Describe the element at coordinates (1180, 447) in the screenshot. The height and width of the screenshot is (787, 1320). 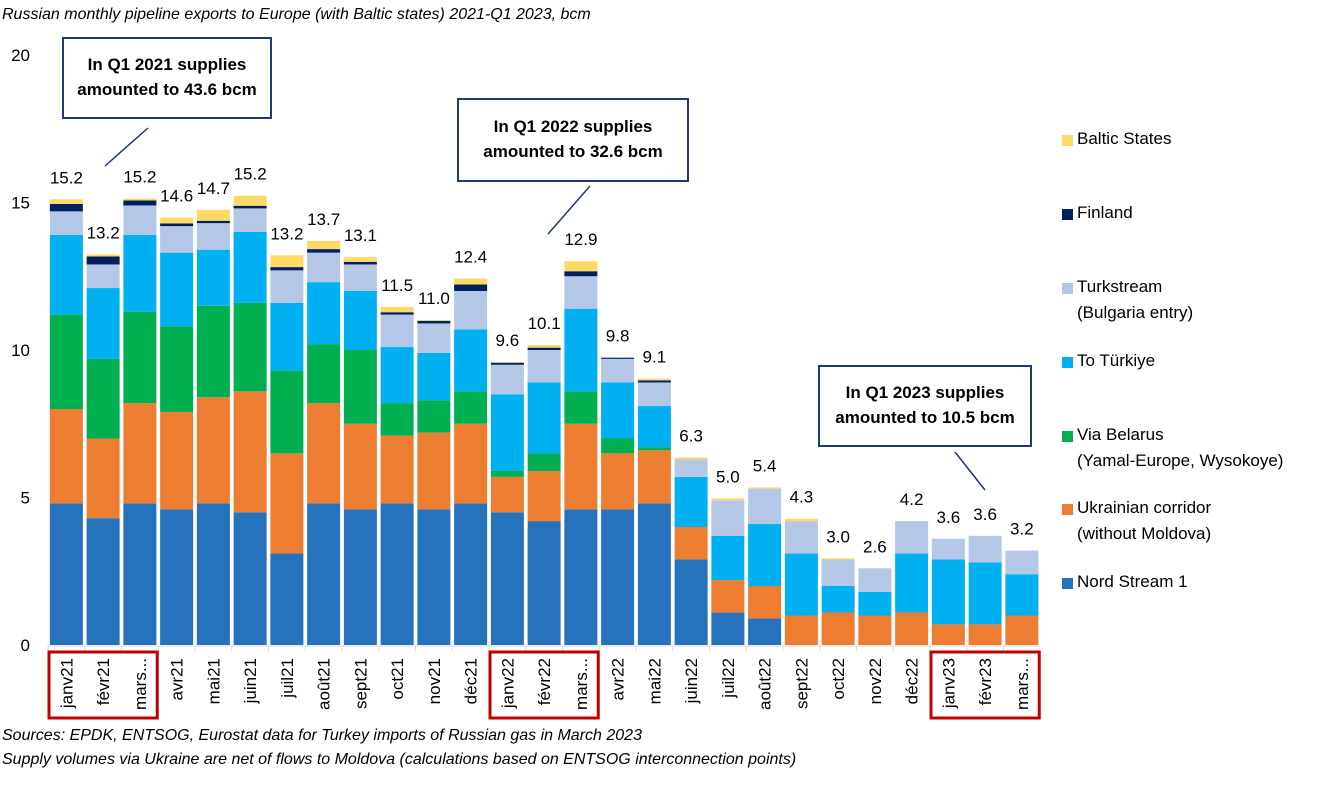
I see `legend-label: Via Belarus (Yamal-Europe, Wysokoye)` at that location.